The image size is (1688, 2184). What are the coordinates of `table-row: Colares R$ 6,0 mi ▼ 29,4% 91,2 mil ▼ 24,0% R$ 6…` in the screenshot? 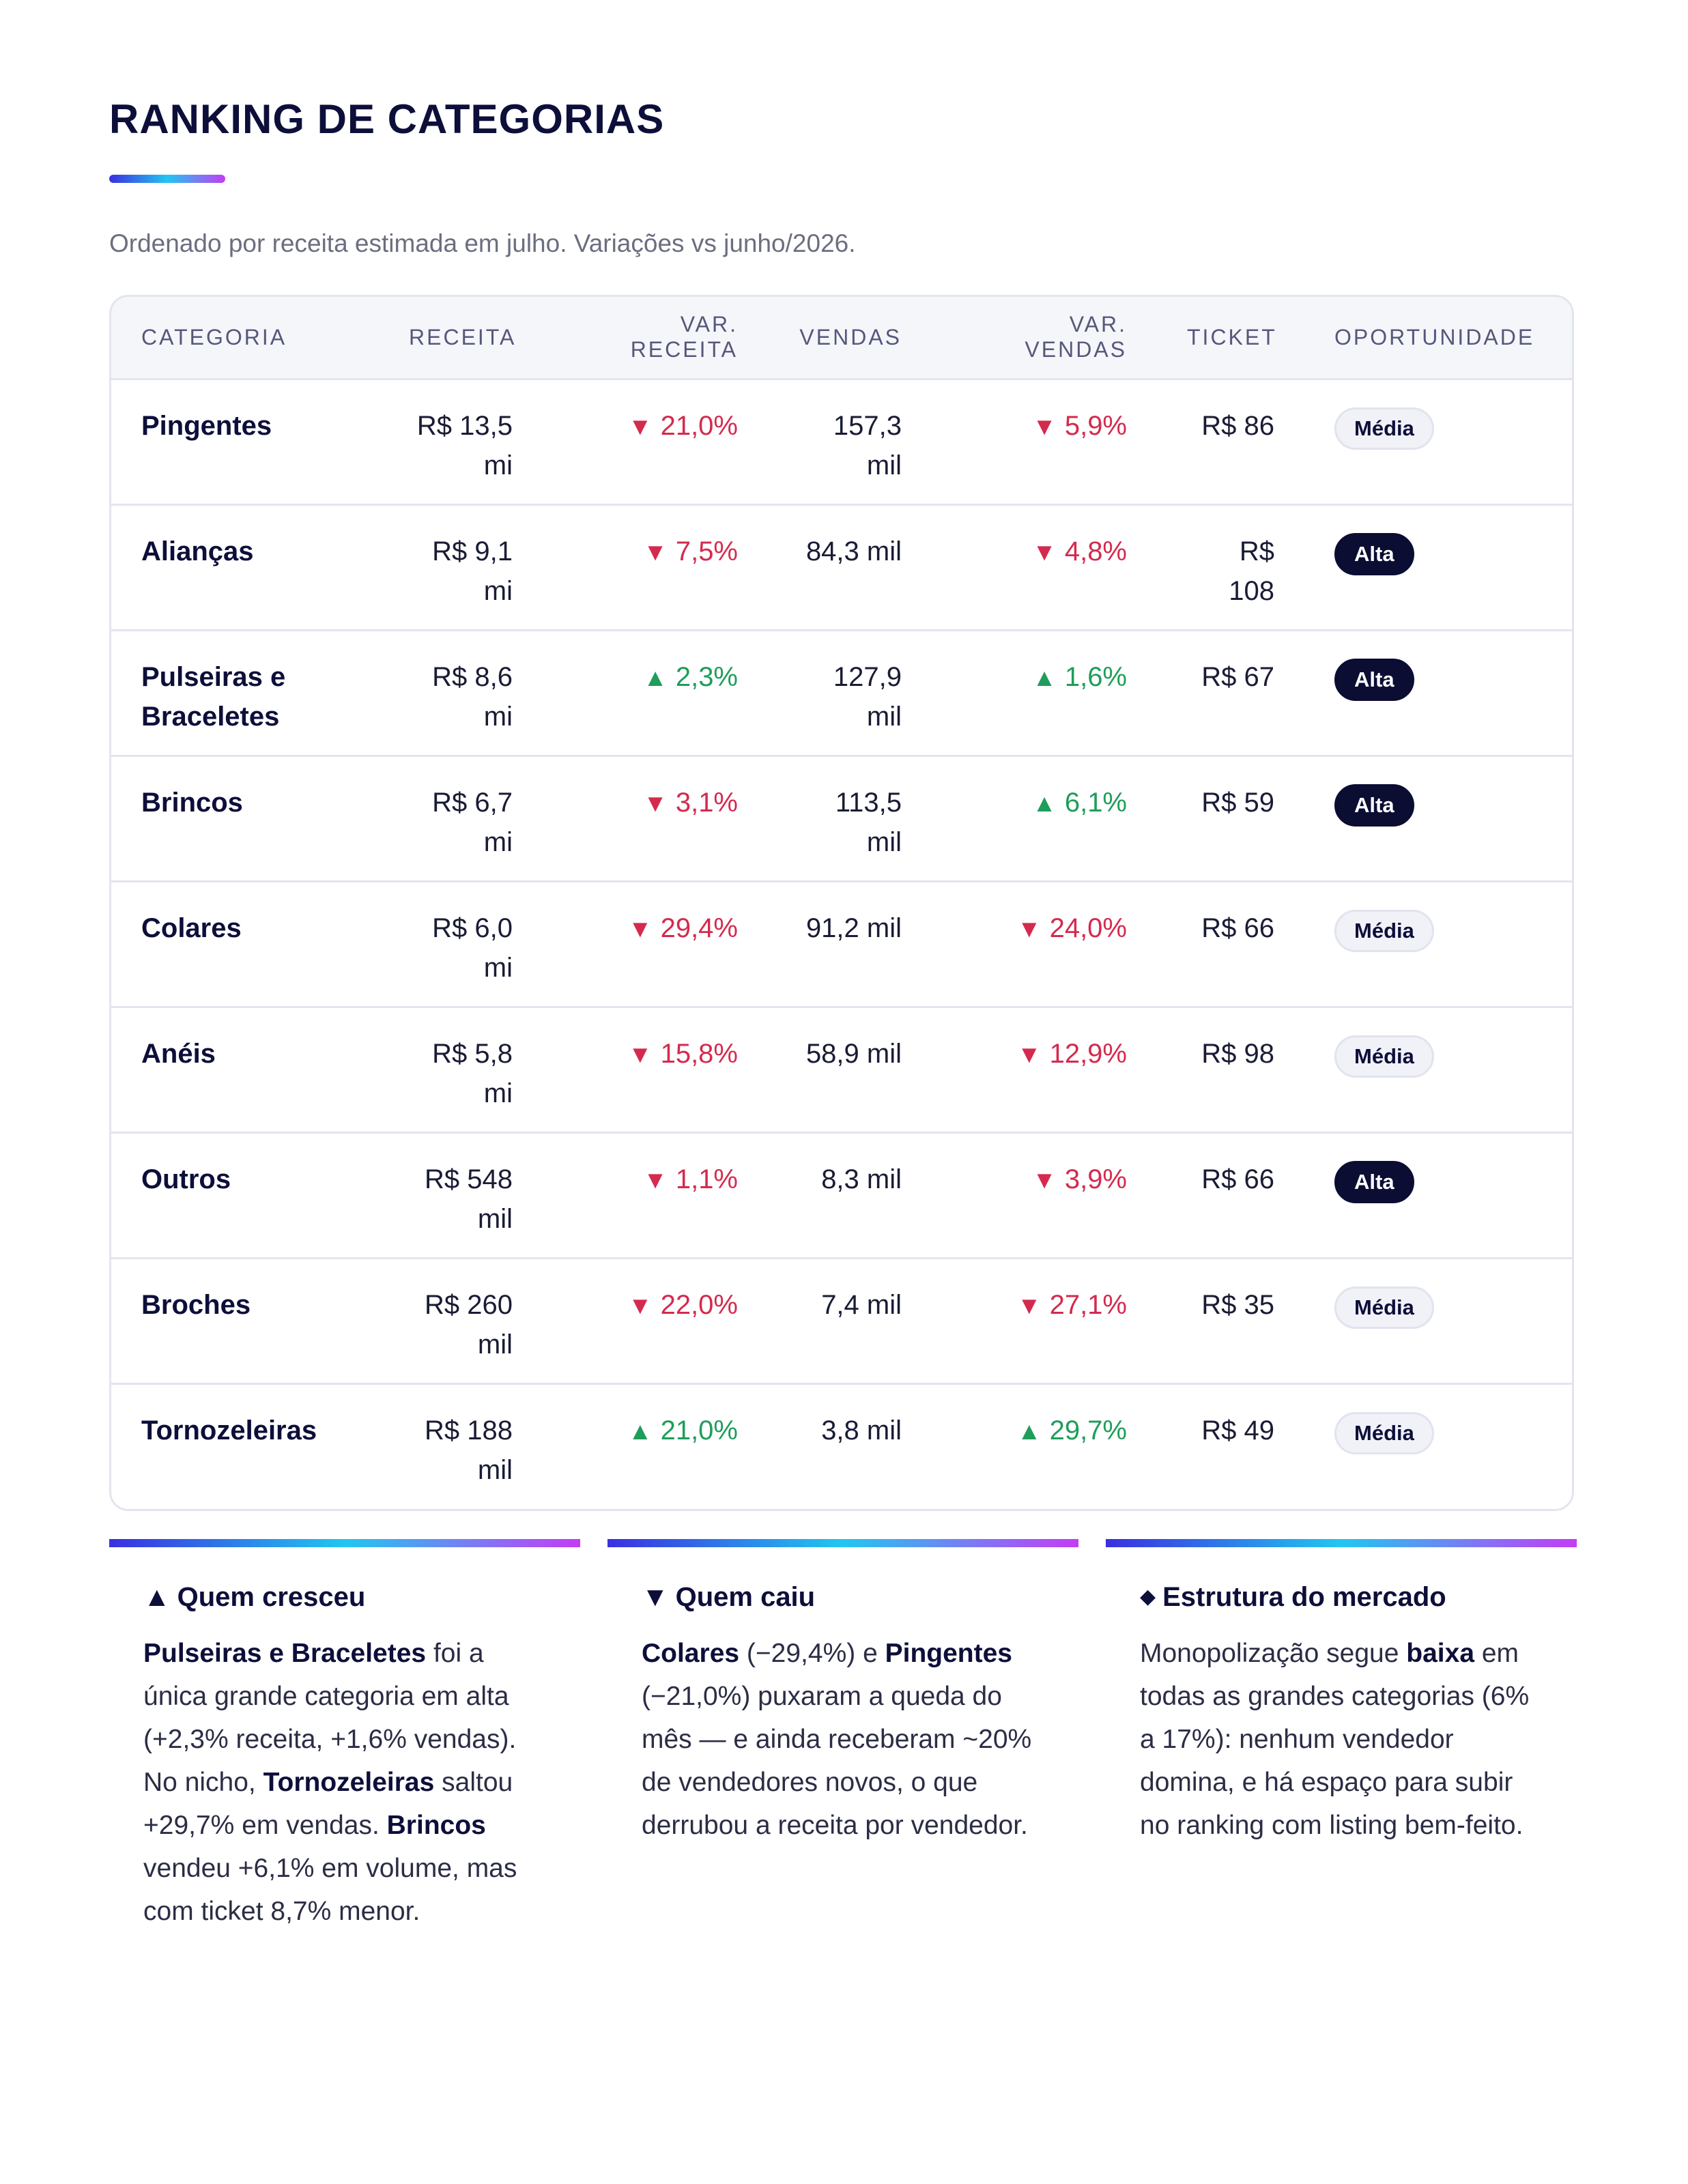 It's located at (841, 944).